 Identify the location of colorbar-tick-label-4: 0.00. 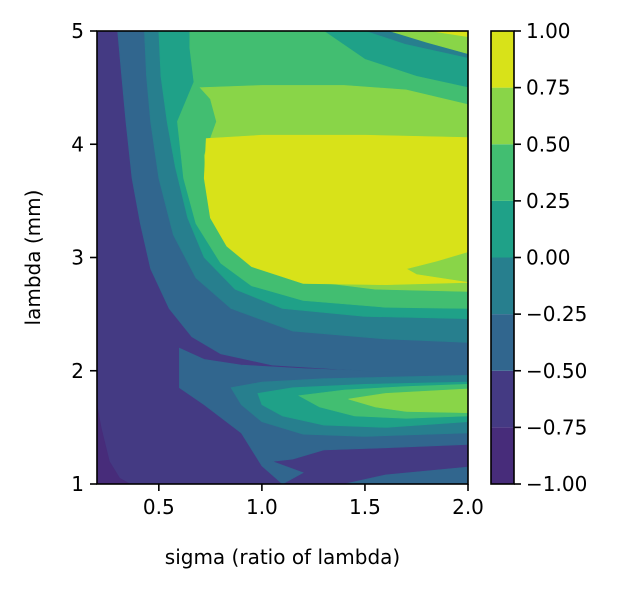
(548, 258).